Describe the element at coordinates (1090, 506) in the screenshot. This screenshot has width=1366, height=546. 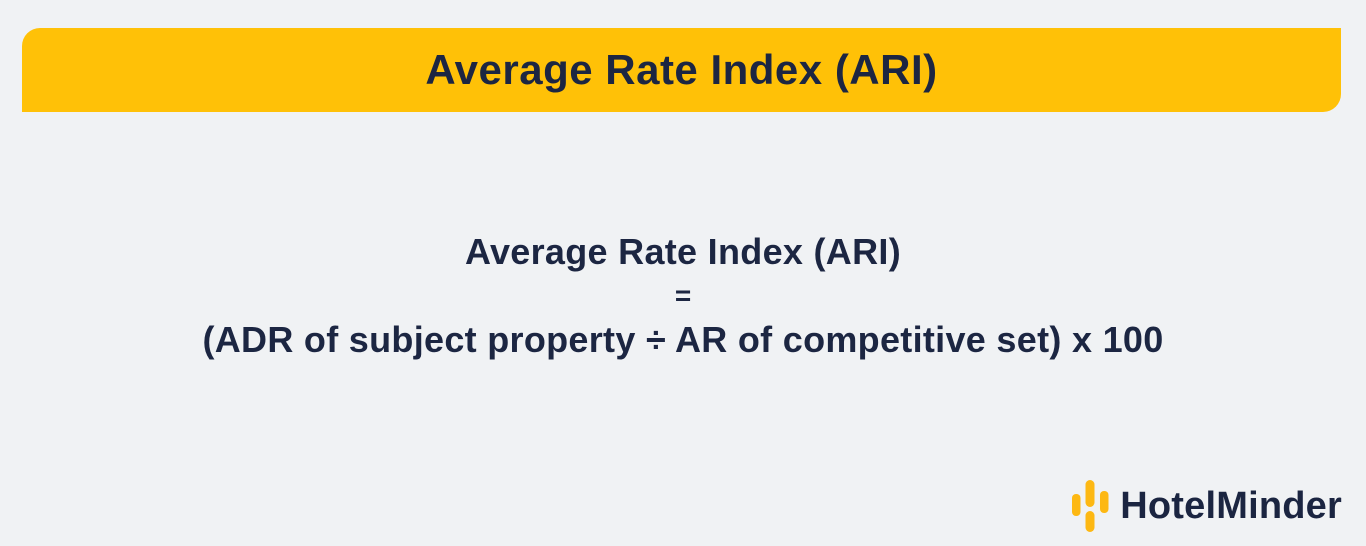
I see `hotelminder-bars-icon` at that location.